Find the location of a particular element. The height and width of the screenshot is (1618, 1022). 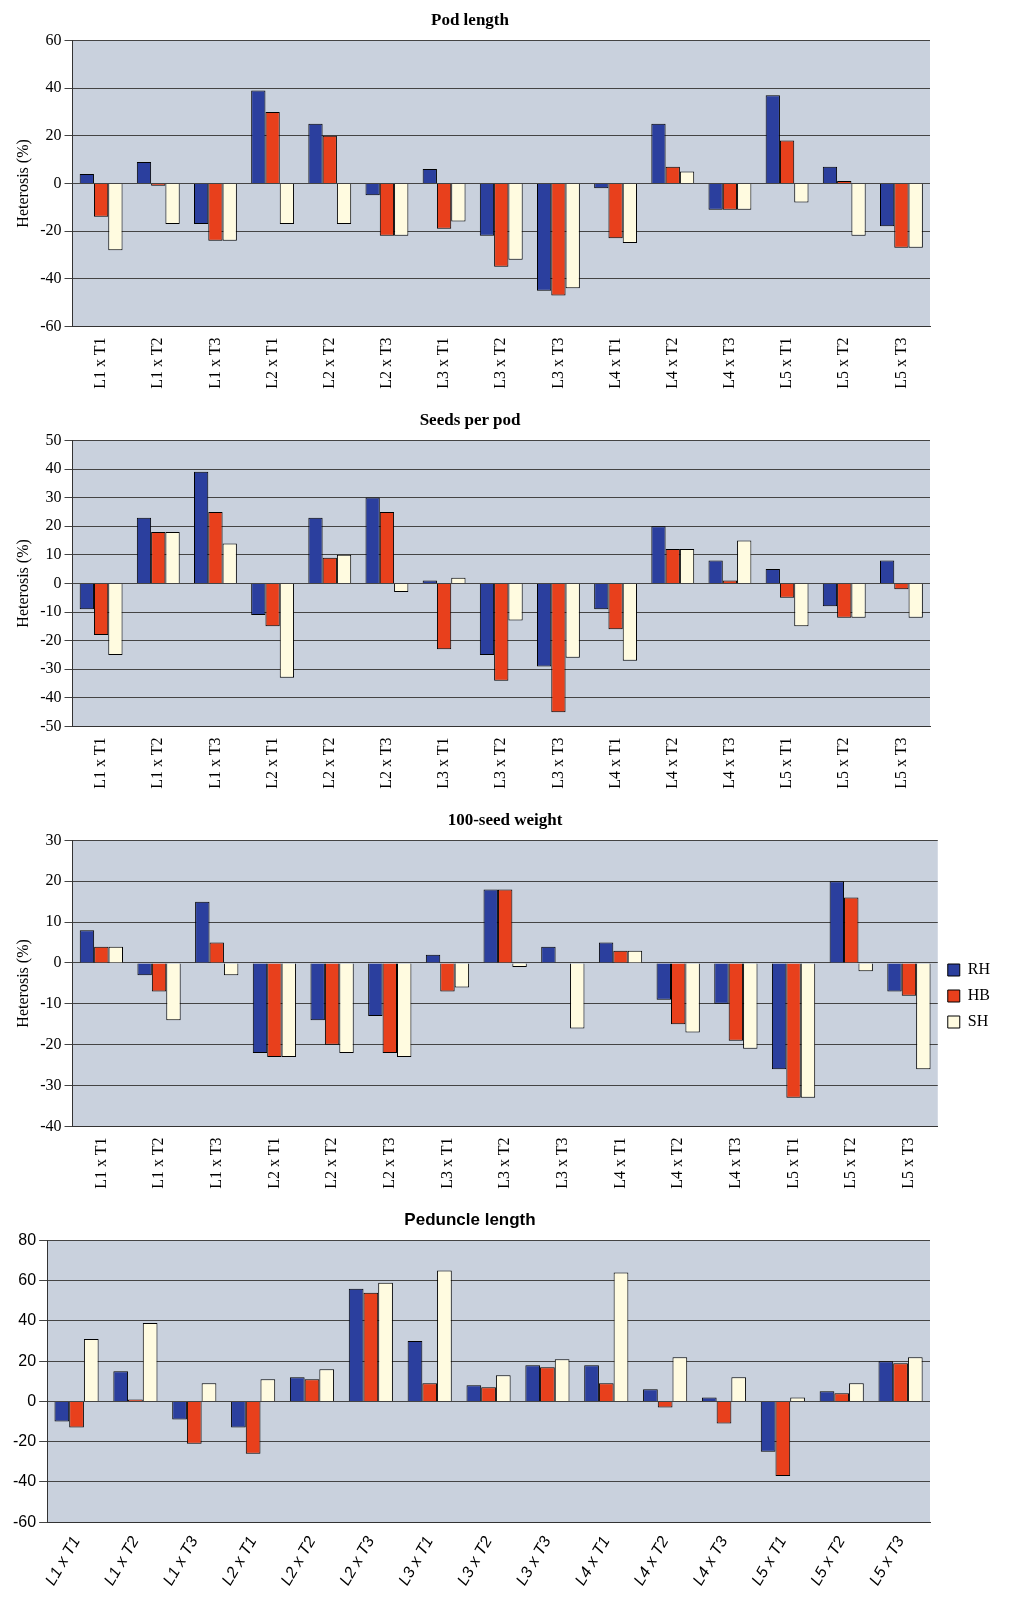

y-tick-label: -50 is located at coordinates (51, 725).